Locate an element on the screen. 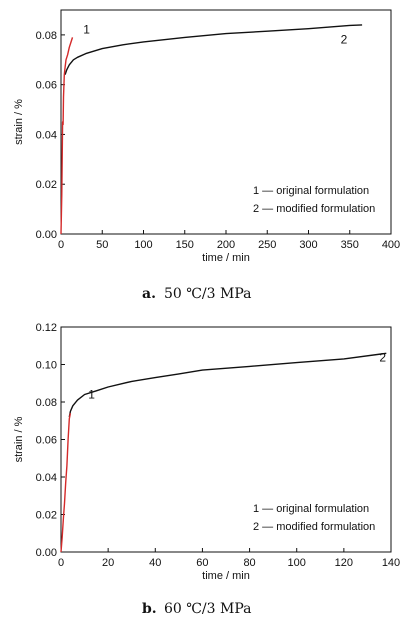 The height and width of the screenshot is (624, 404). x-tick-label: 120 is located at coordinates (344, 563).